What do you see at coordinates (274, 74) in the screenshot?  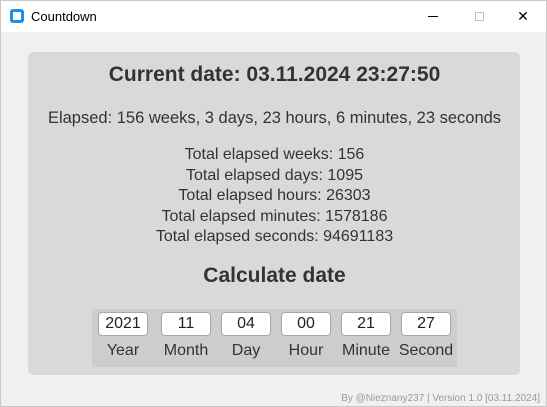 I see `current-date-heading: Current date: 03.11.2024 23:27:50` at bounding box center [274, 74].